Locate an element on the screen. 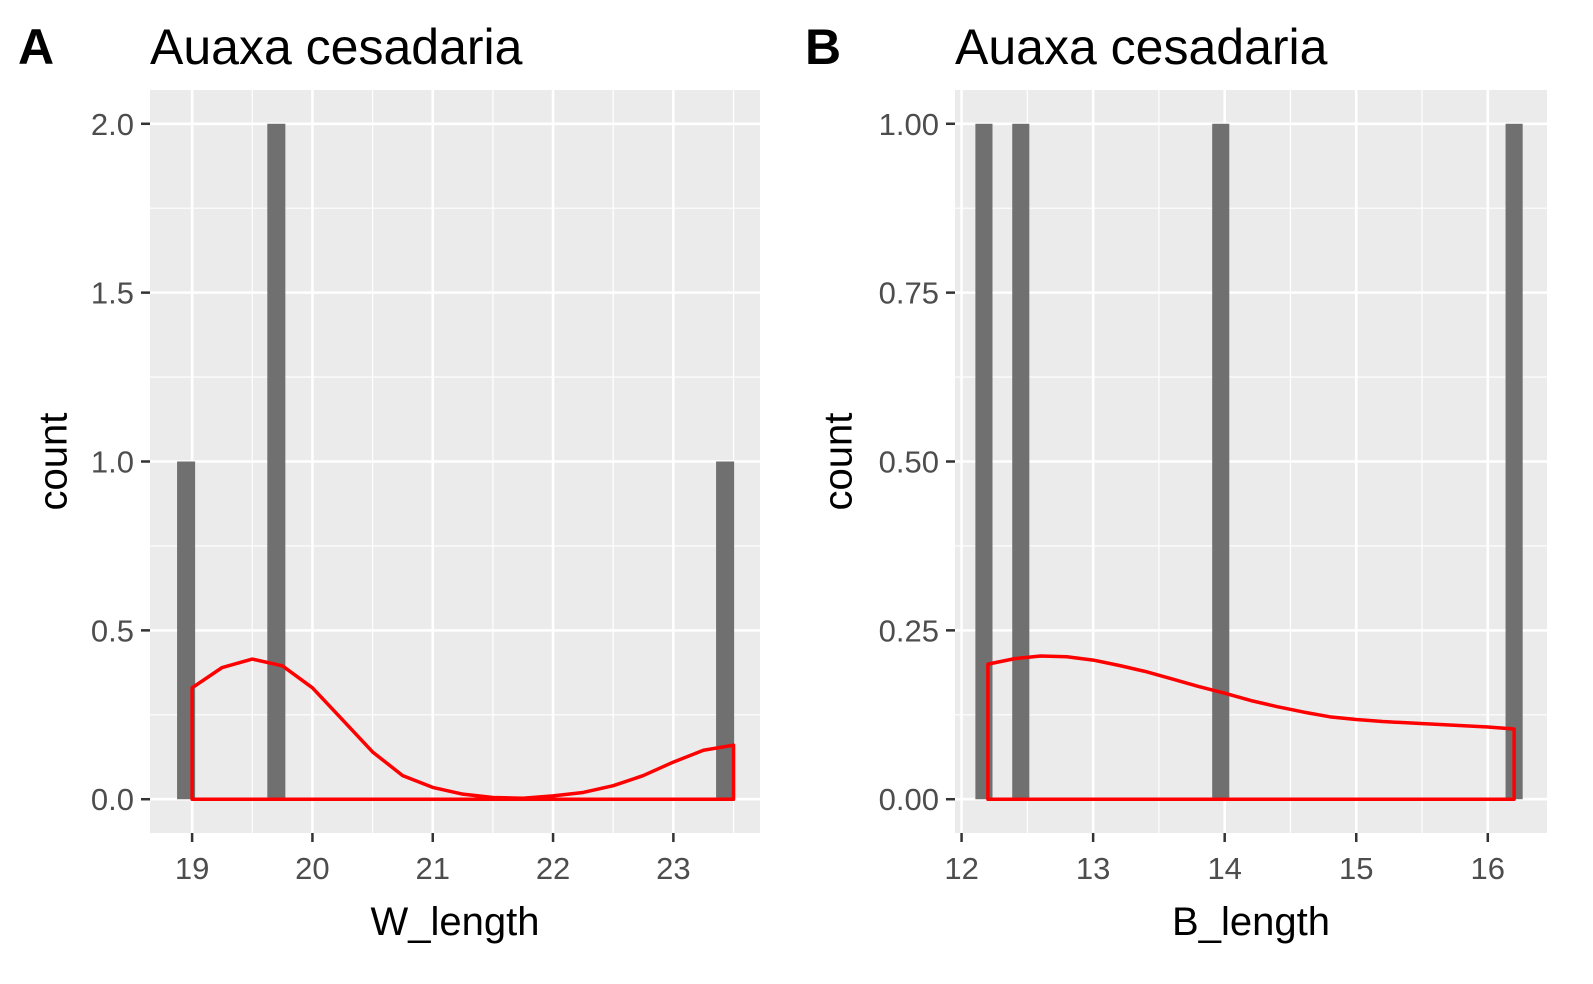  panel-b-y-tick-label: 0.50 is located at coordinates (909, 462).